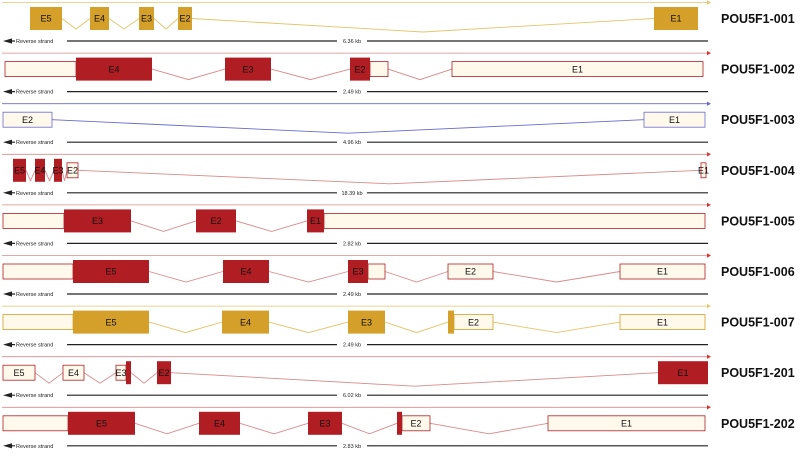 This screenshot has width=800, height=456. I want to click on transcript-name: POU5F1-001, so click(758, 19).